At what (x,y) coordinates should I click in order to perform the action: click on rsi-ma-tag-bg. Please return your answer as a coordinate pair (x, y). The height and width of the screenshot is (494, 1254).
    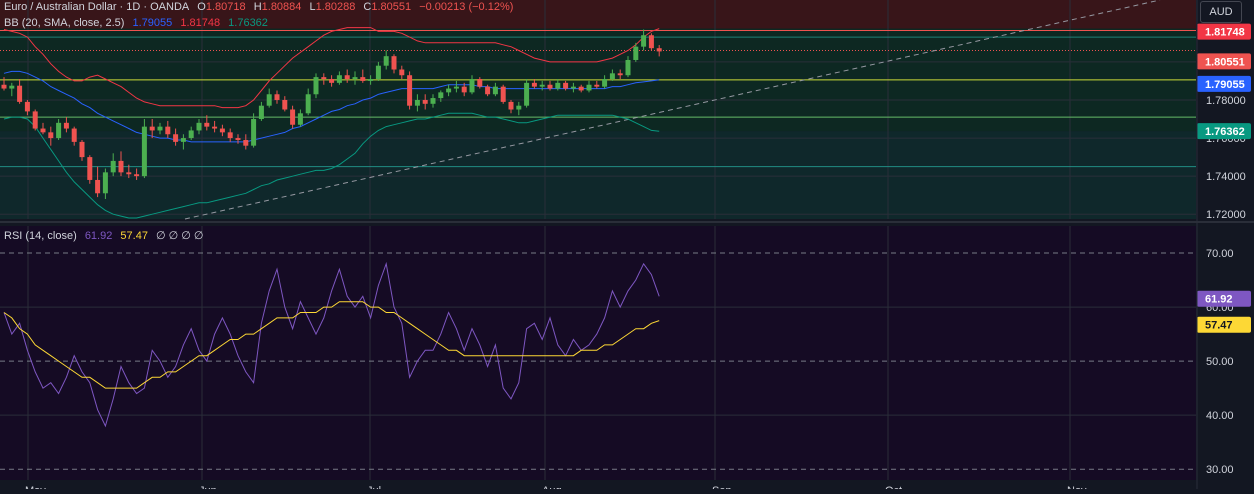
    Looking at the image, I should click on (1224, 324).